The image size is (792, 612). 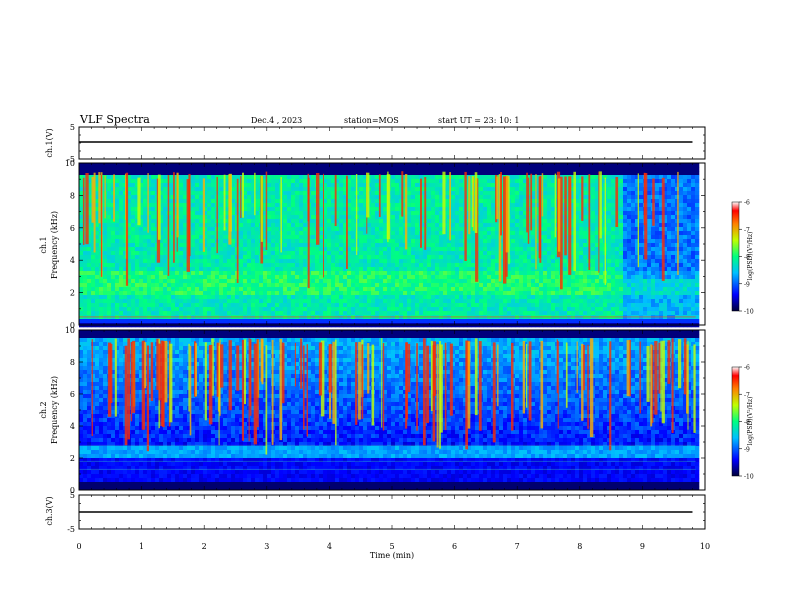 I want to click on y-tick-label: -5, so click(x=71, y=529).